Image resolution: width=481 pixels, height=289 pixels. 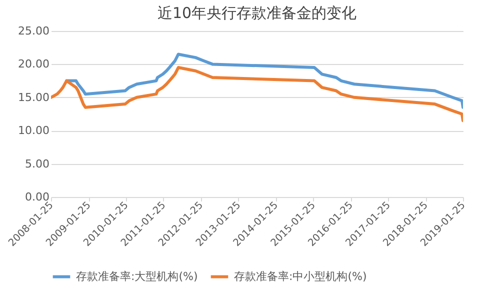 I want to click on y-tick-label: 5.00, so click(x=37, y=163).